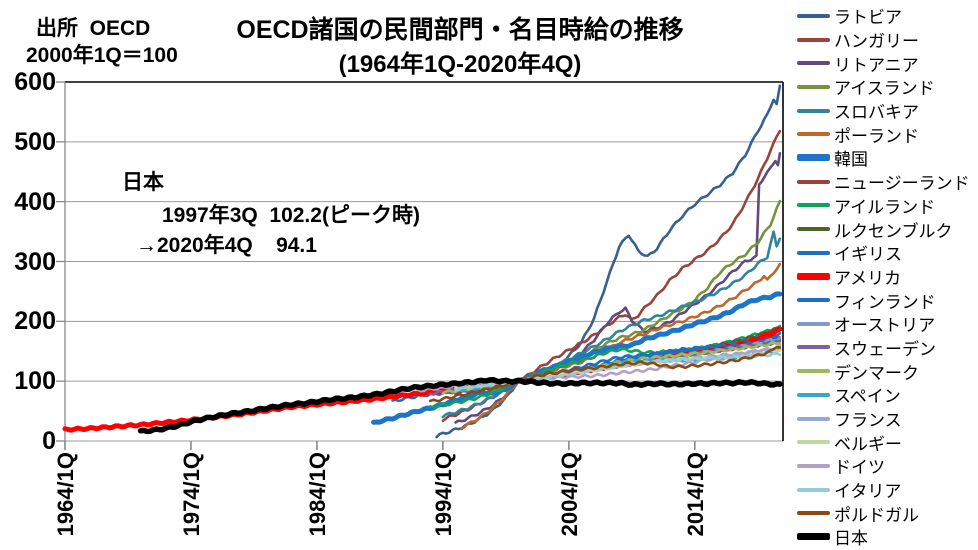  I want to click on chart-subtitle: (1964年1Q-2020年4Q), so click(460, 64).